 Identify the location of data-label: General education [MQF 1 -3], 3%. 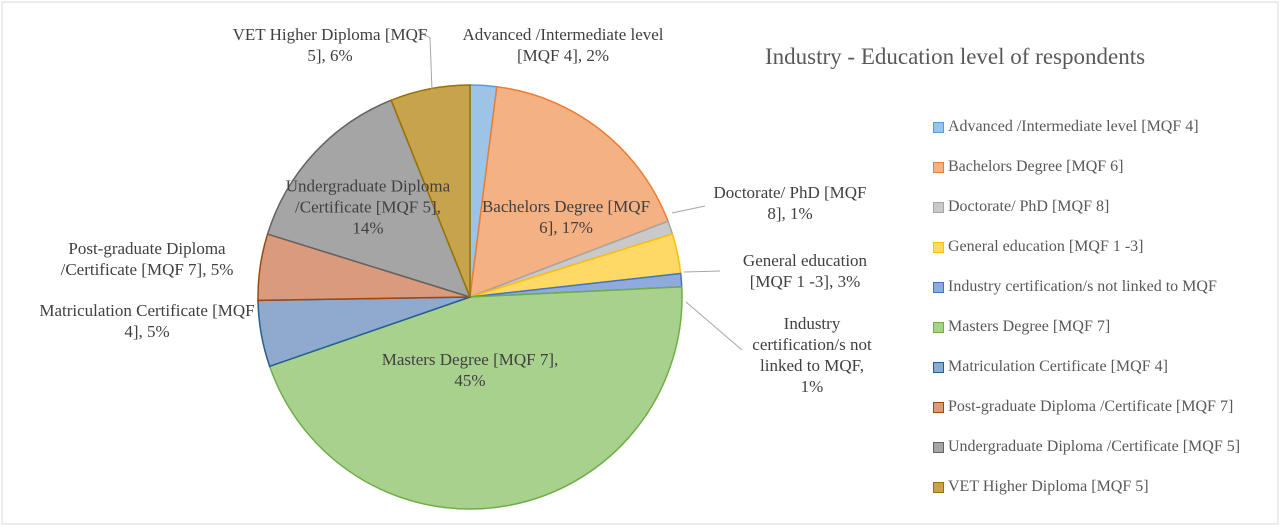
(805, 271).